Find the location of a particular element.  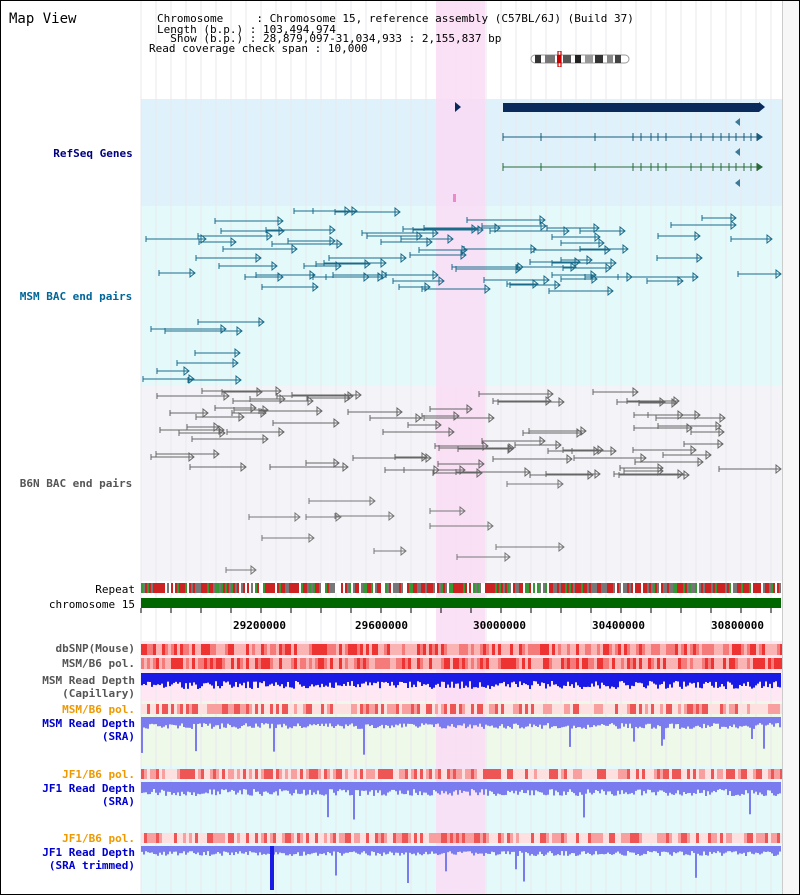

b6n-bac-pair-arrow is located at coordinates (216, 427).